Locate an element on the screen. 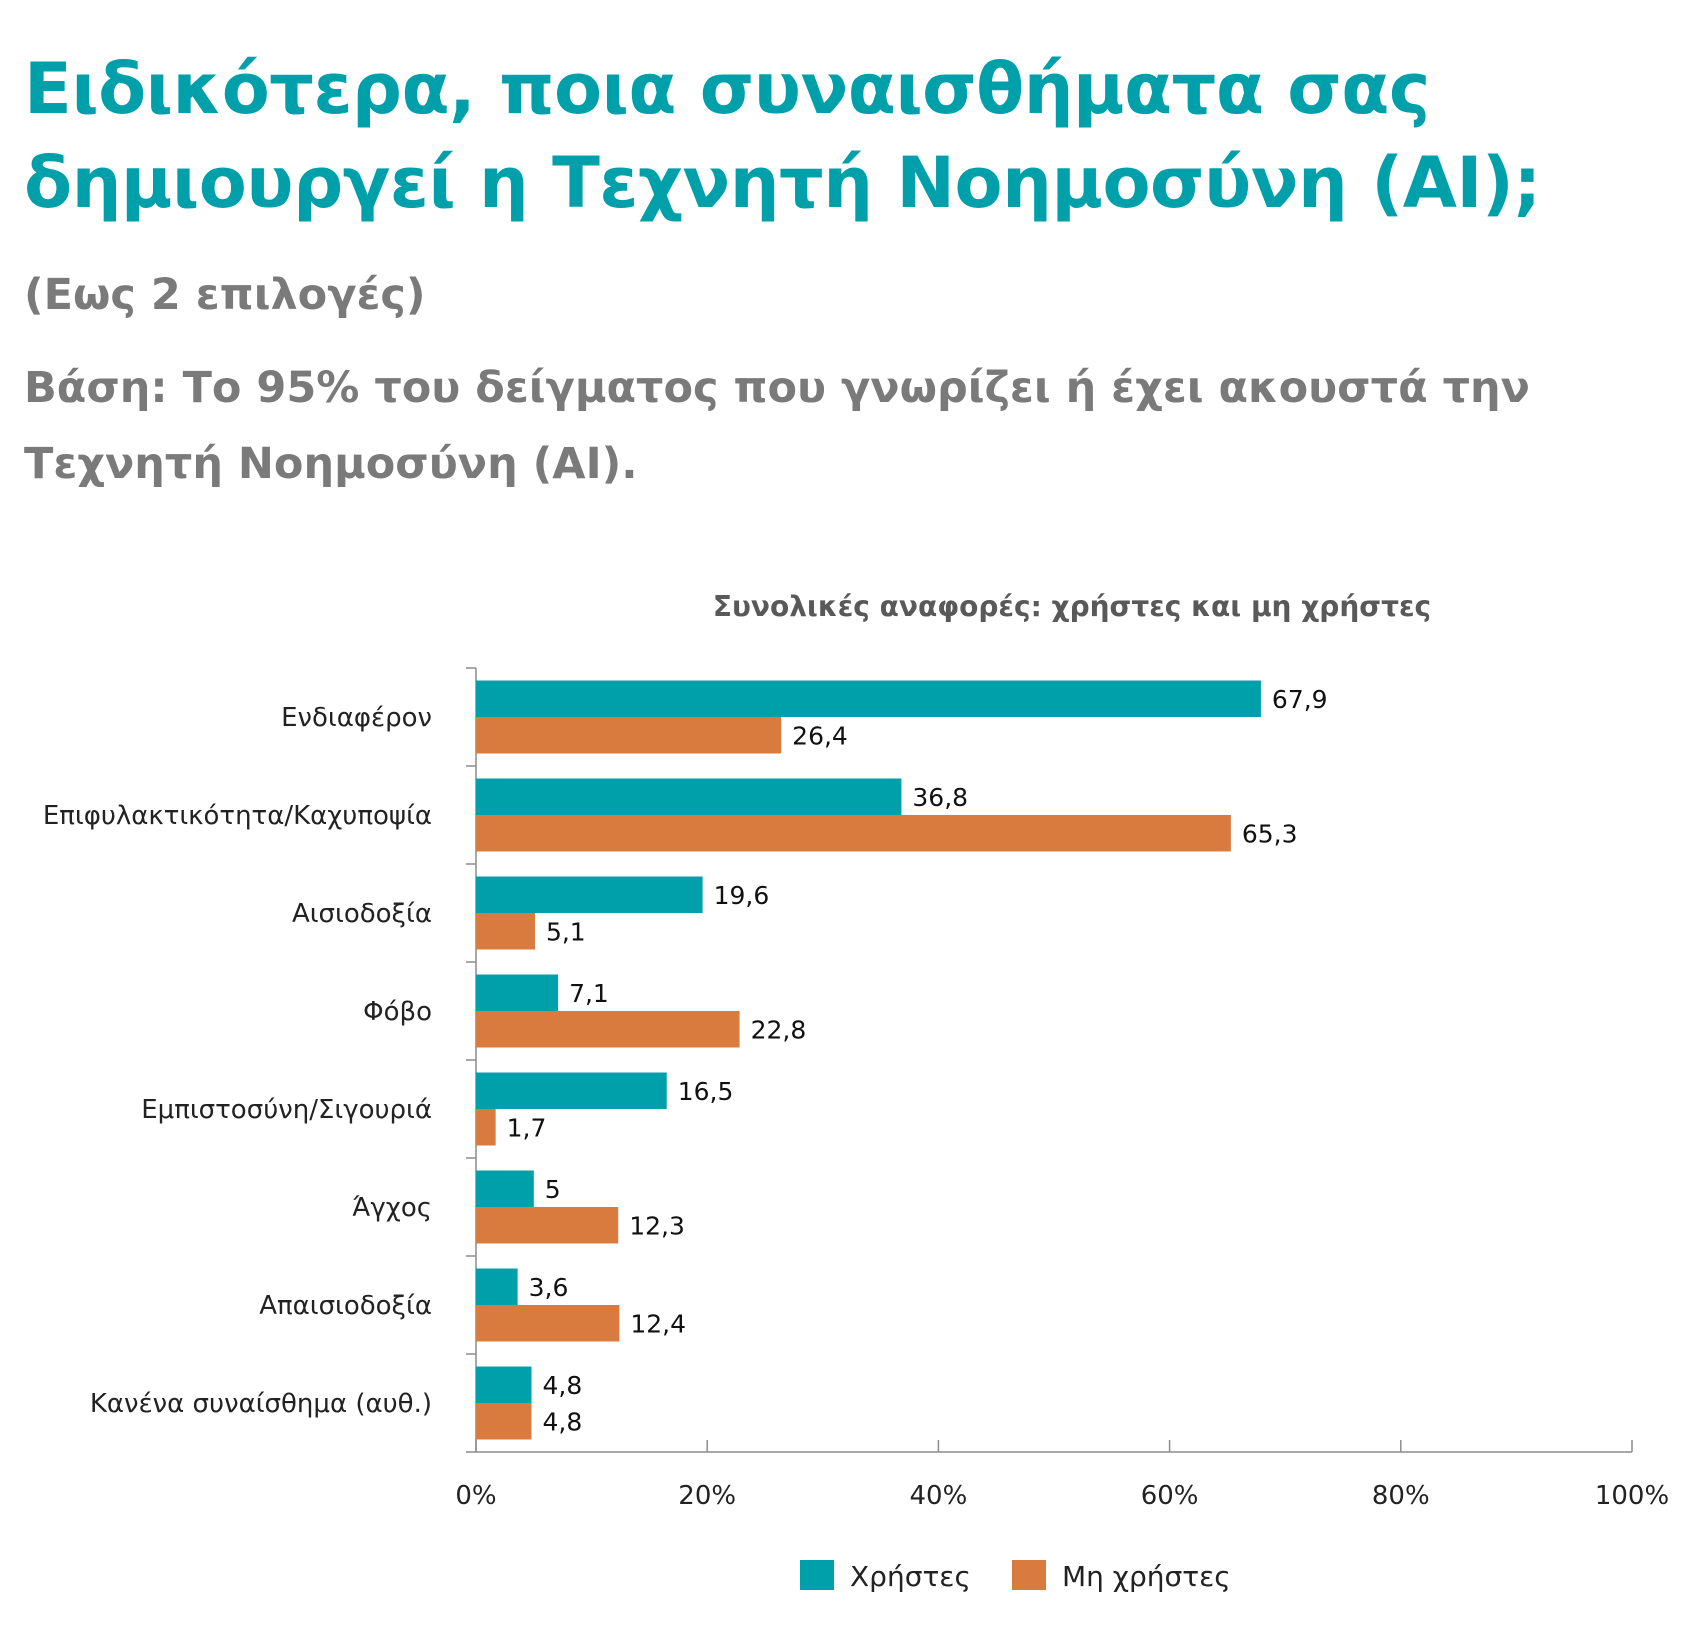  category-label: Αισιοδοξία is located at coordinates (362, 914).